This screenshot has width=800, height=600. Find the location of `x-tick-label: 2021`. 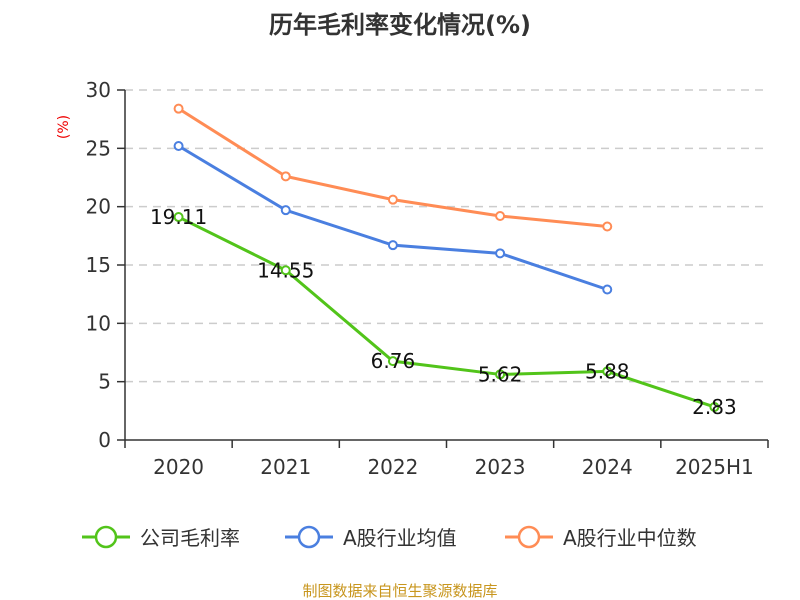

x-tick-label: 2021 is located at coordinates (285, 467).